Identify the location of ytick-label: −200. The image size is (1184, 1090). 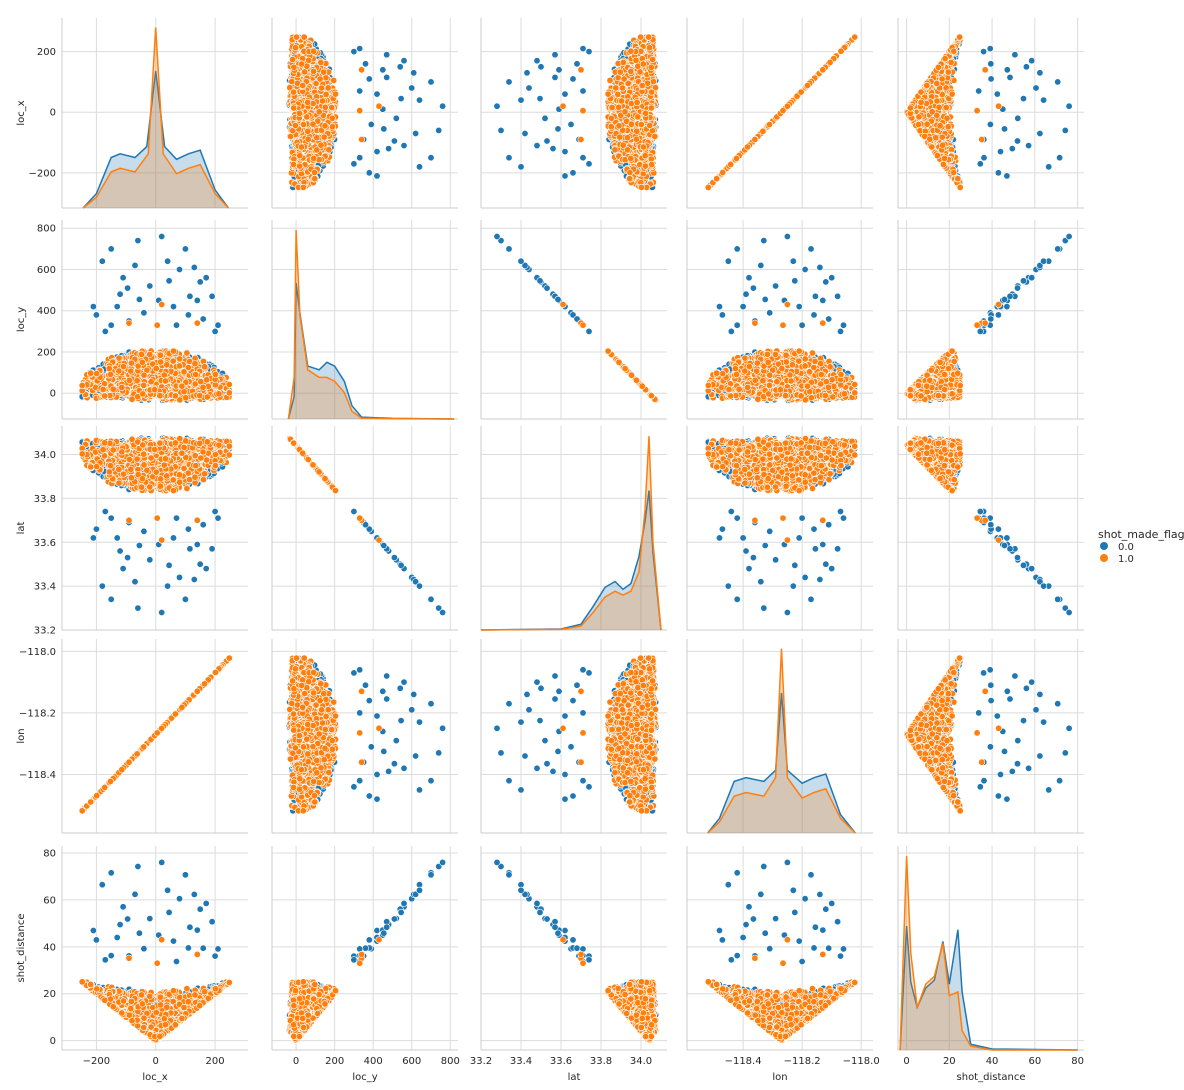
(42, 173).